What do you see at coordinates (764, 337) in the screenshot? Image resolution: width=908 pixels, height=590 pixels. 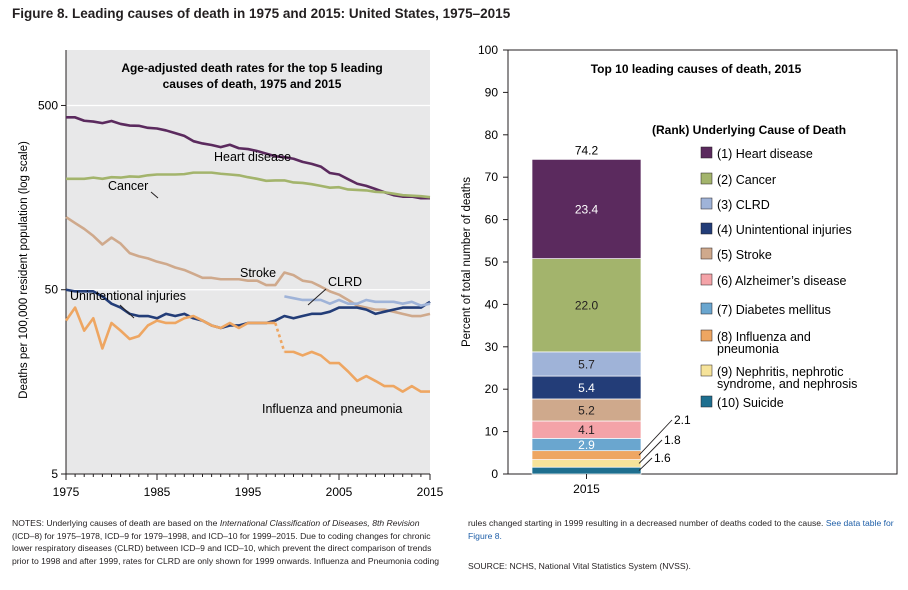 I see `legend-label: (8) Influenza and` at bounding box center [764, 337].